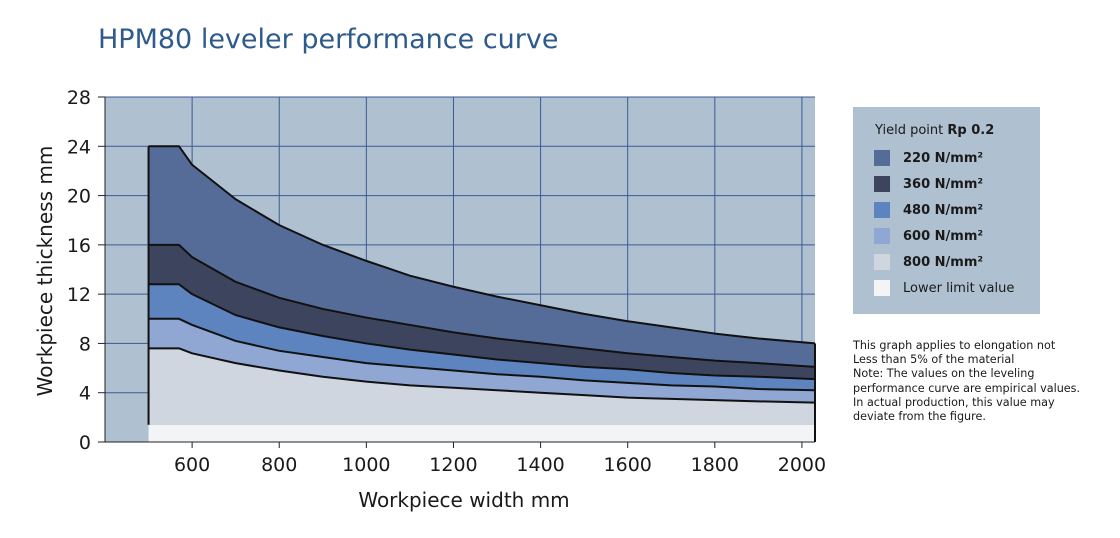 This screenshot has width=1120, height=538. I want to click on legend-label: Lower limit value, so click(959, 288).